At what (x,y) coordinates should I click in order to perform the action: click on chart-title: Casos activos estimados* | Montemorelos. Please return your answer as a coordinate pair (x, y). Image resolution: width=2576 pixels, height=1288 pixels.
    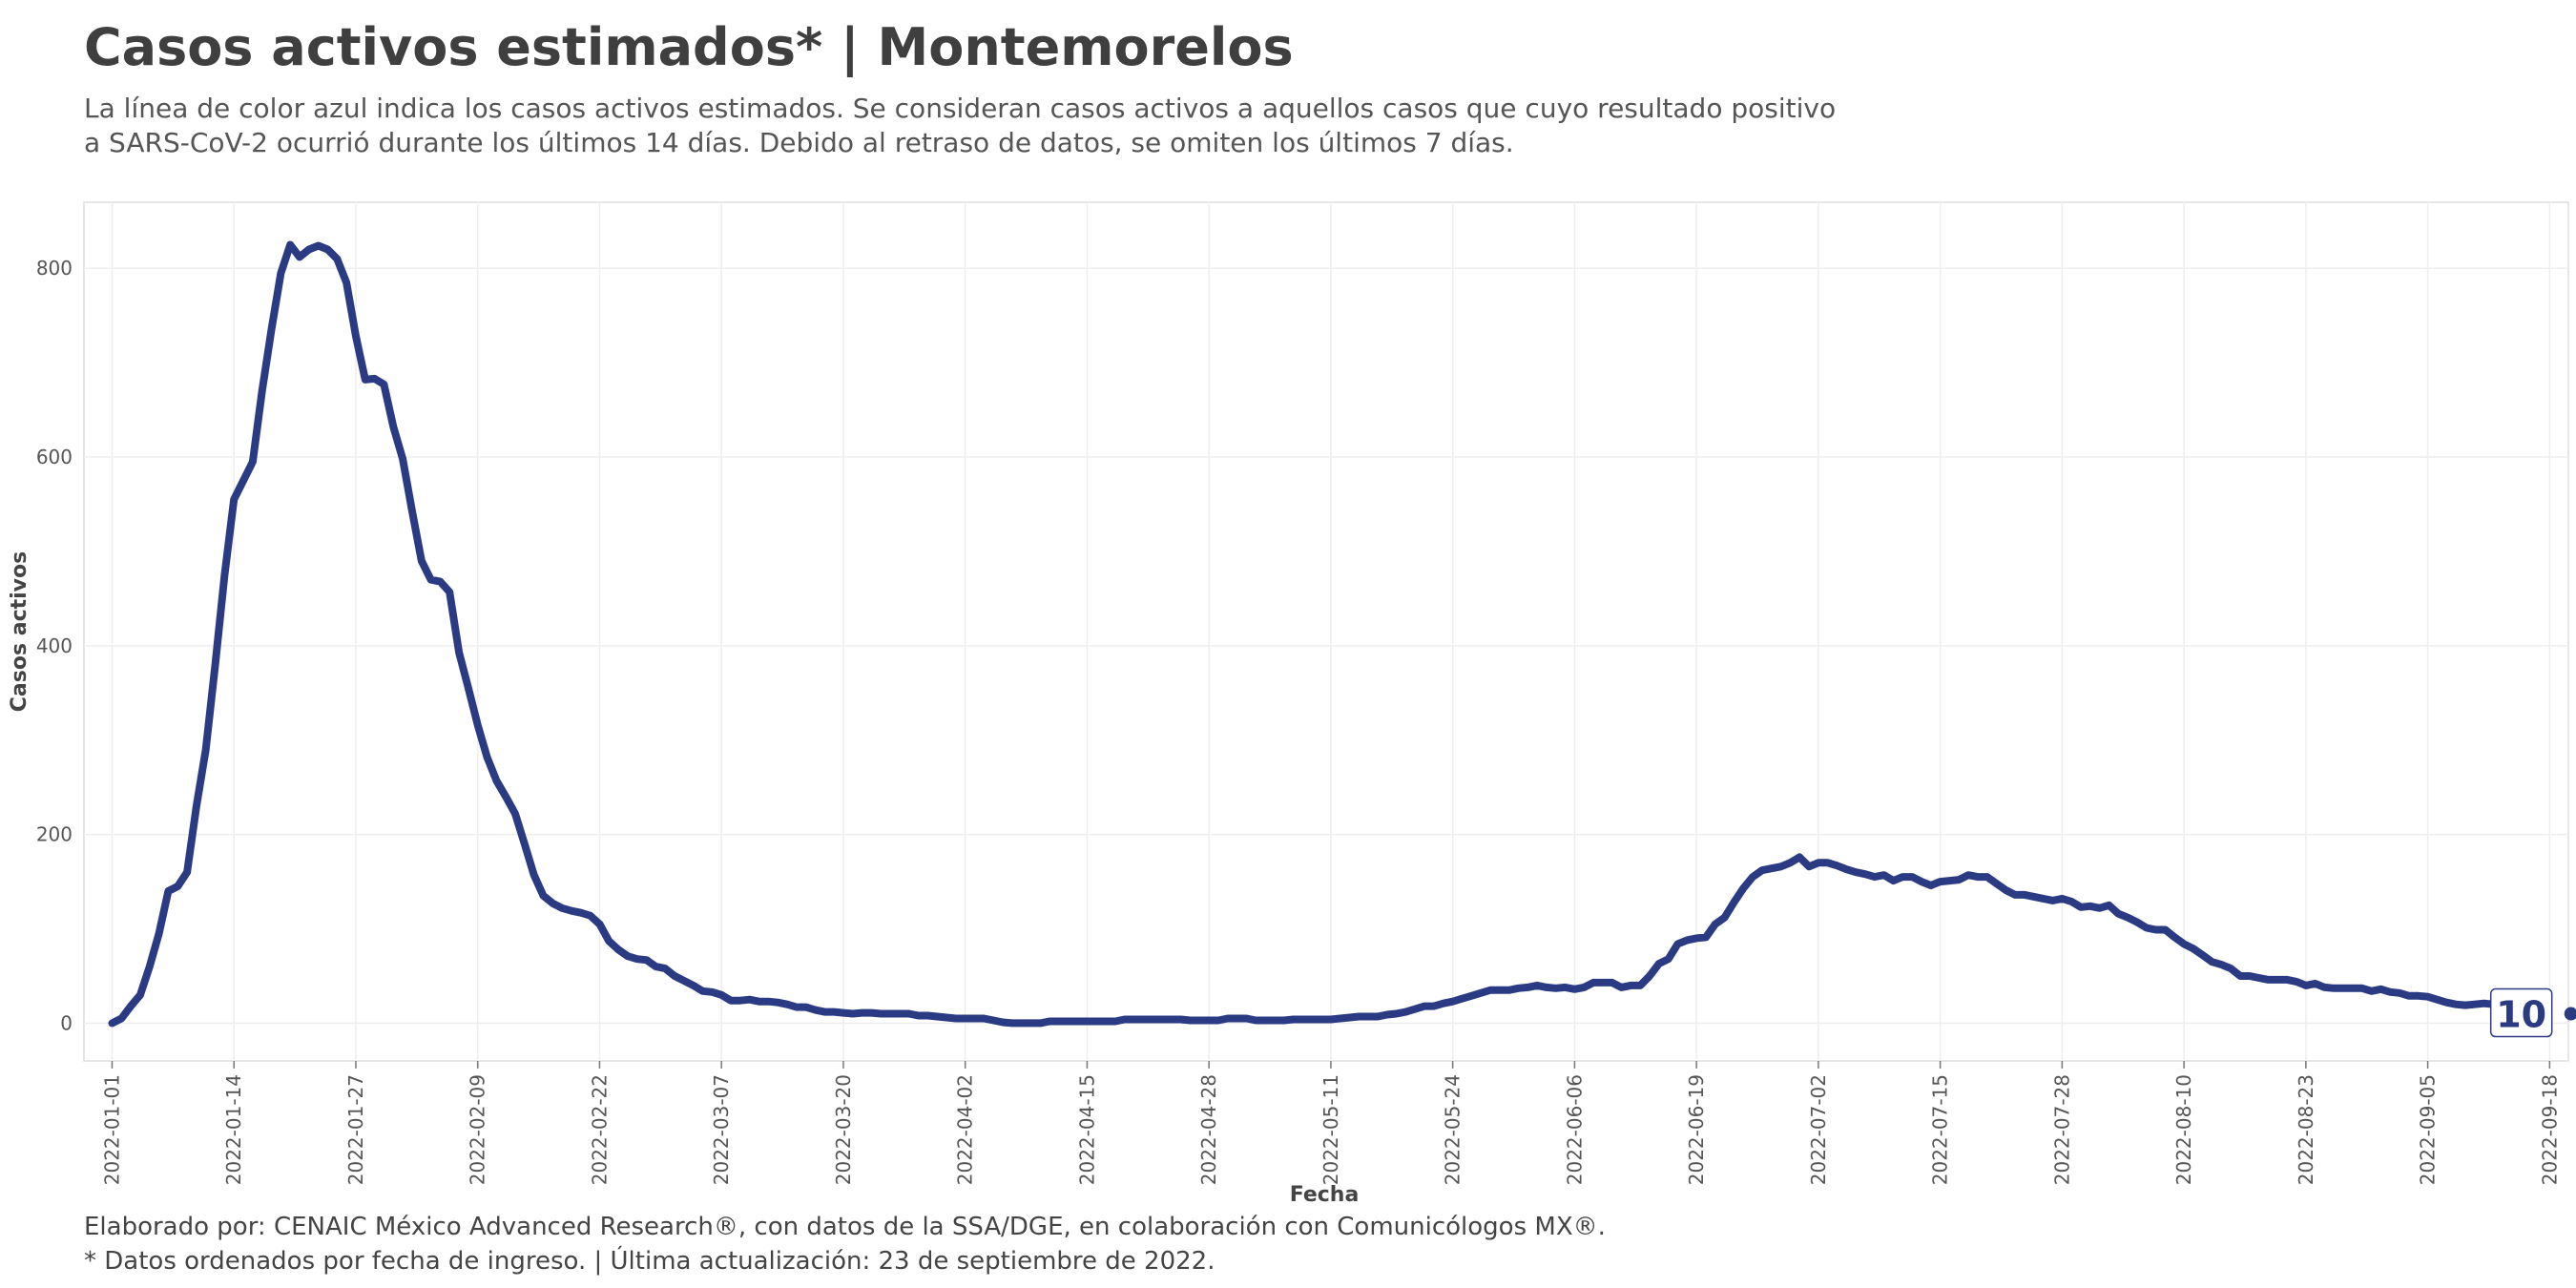
    Looking at the image, I should click on (689, 47).